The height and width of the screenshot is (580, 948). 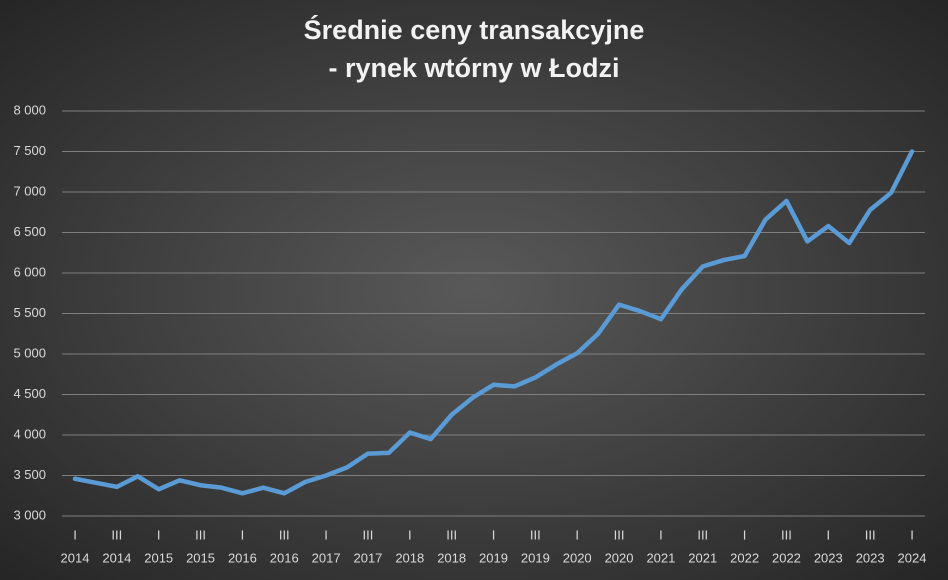 I want to click on y-tick-label: 3 500, so click(x=29, y=474).